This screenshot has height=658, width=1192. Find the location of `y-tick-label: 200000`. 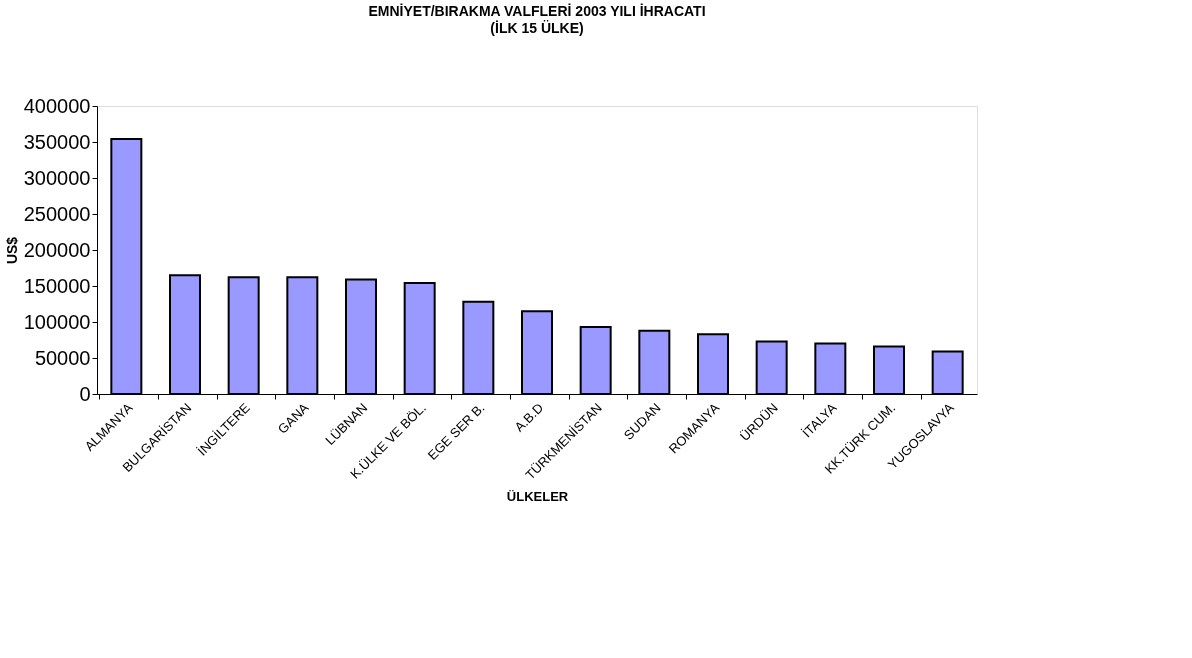

y-tick-label: 200000 is located at coordinates (57, 249).